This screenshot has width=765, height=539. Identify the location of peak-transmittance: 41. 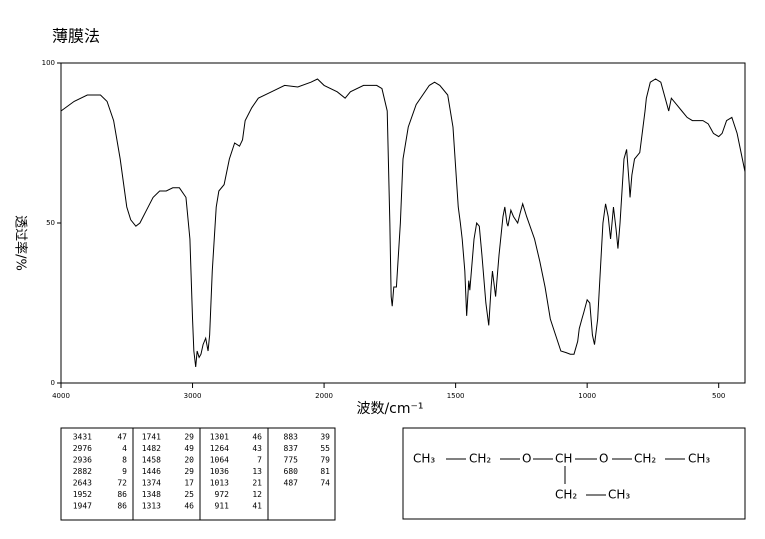
(257, 506).